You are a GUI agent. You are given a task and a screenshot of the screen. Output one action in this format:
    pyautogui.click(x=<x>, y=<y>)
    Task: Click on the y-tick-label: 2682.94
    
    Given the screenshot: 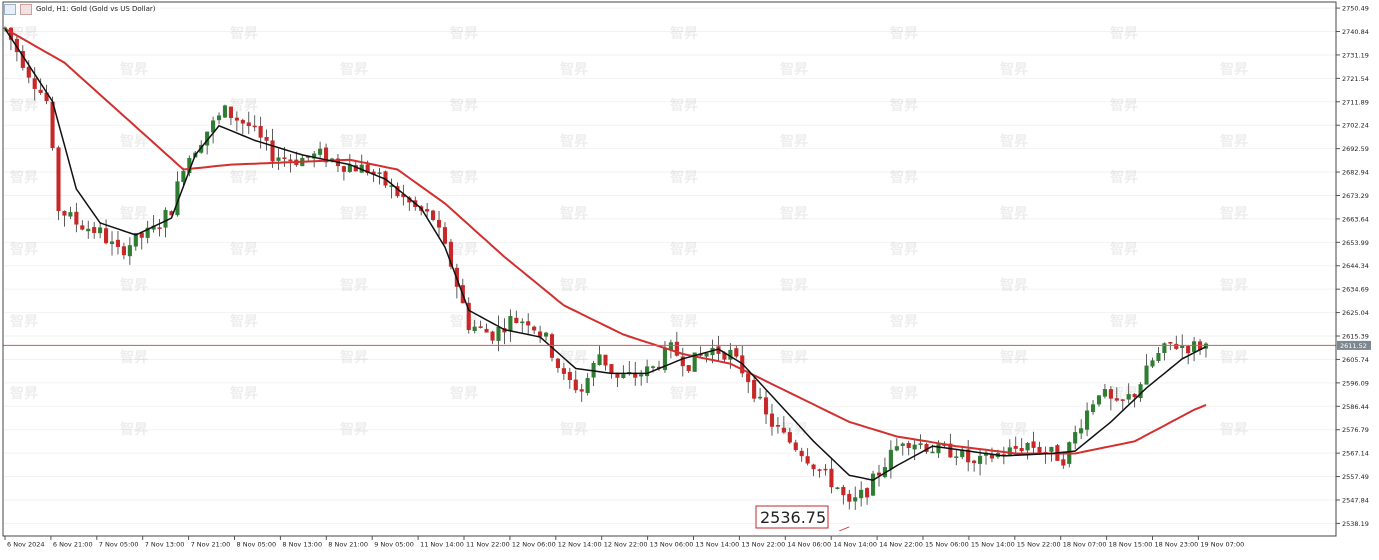 What is the action you would take?
    pyautogui.click(x=1355, y=173)
    